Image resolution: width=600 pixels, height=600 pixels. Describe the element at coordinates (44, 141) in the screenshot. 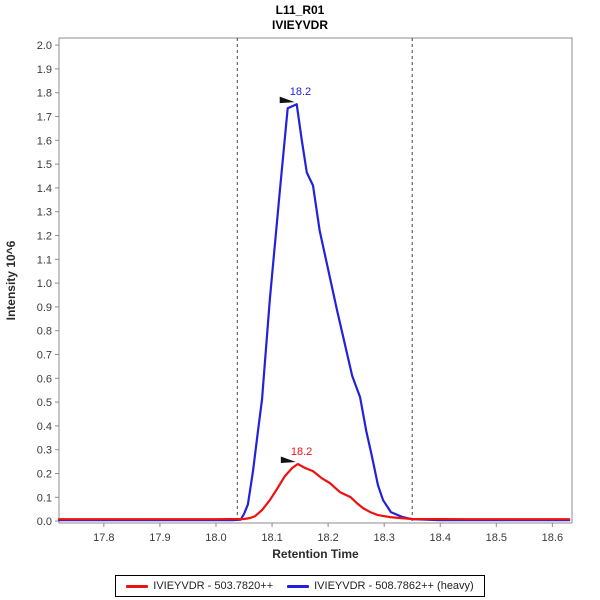

I see `y-tick-label: 1.6` at that location.